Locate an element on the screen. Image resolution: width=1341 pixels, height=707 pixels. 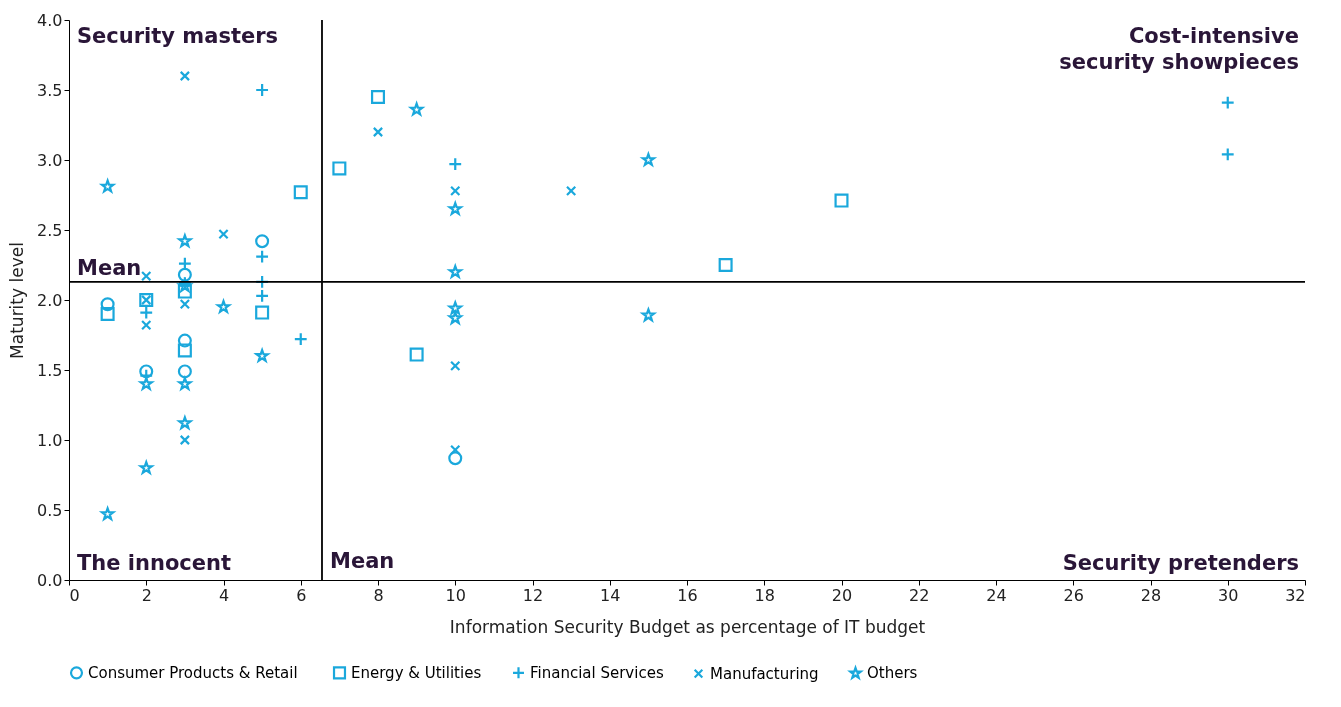
x-tick-label: 32 is located at coordinates (1295, 595).